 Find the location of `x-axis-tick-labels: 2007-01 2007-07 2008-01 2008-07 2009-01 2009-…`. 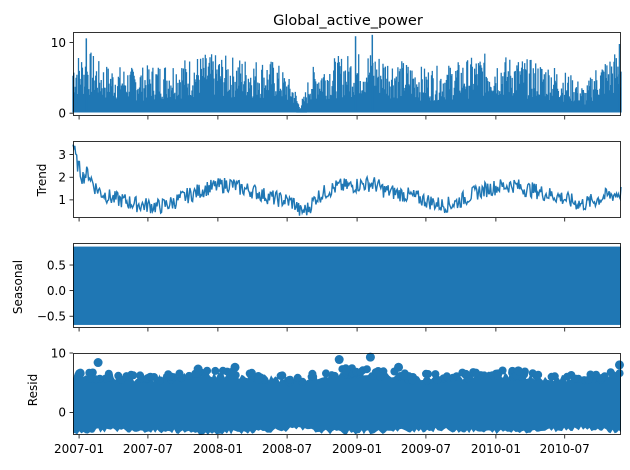

x-axis-tick-labels: 2007-01 2007-07 2008-01 2008-07 2009-01 2009-… is located at coordinates (322, 449).